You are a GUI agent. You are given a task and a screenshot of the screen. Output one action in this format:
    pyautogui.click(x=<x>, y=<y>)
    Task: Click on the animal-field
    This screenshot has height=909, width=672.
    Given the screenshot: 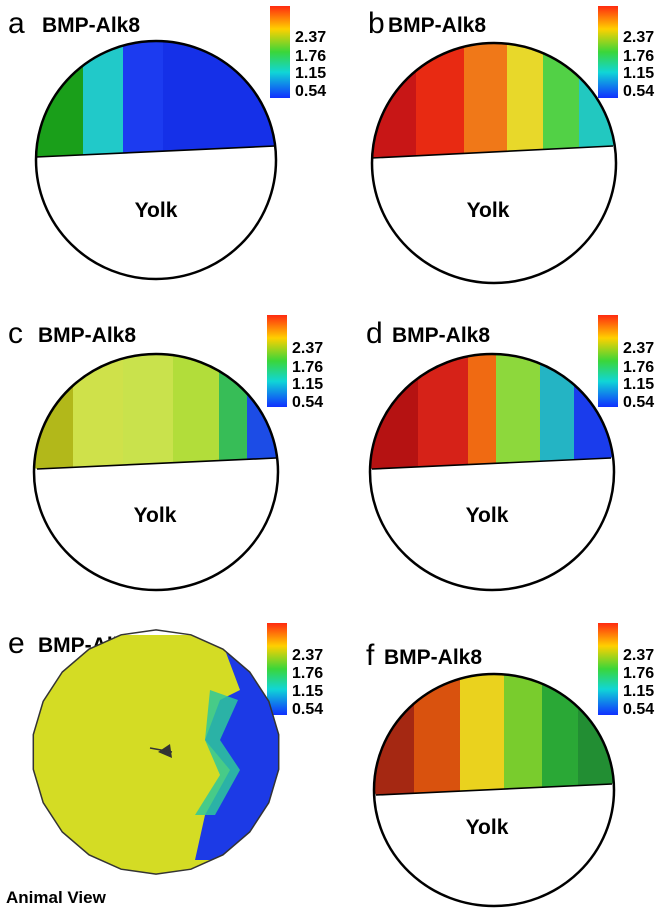 What is the action you would take?
    pyautogui.click(x=156, y=755)
    